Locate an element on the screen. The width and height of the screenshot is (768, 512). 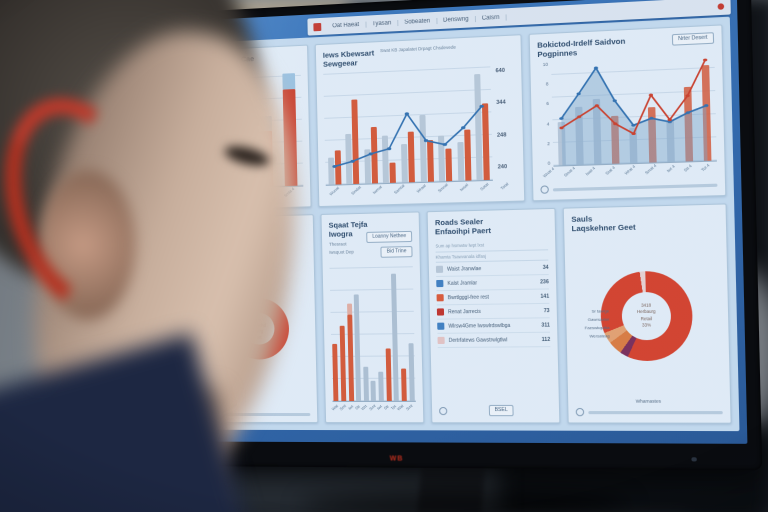
details-button: BSEL is located at coordinates (501, 410).